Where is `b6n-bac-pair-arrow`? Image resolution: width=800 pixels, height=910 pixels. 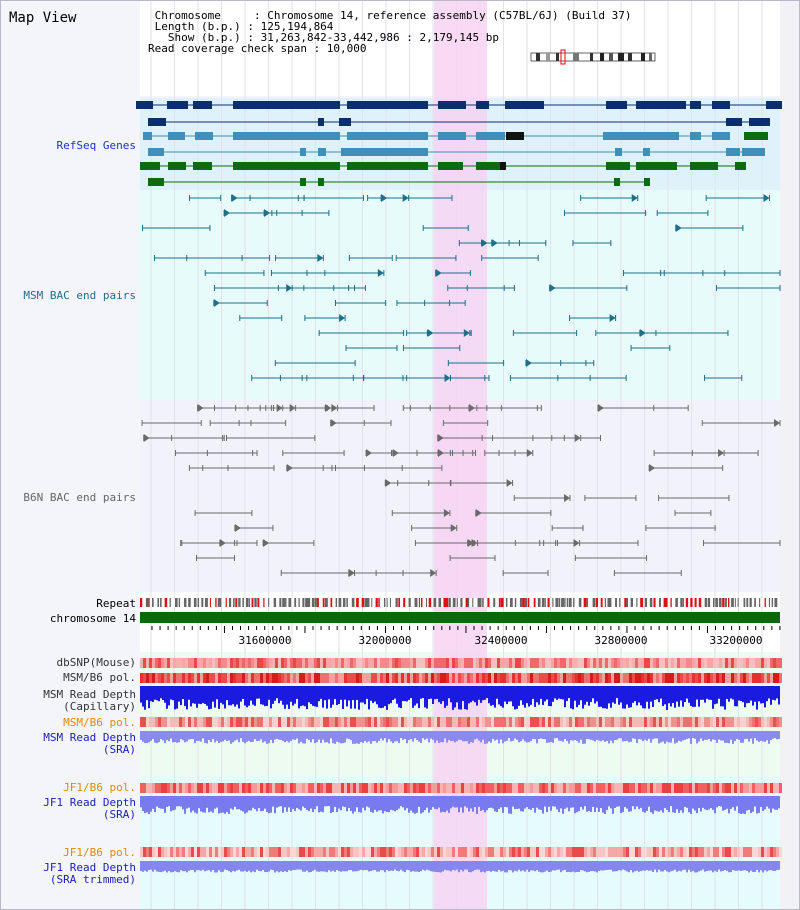
b6n-bac-pair-arrow is located at coordinates (200, 408).